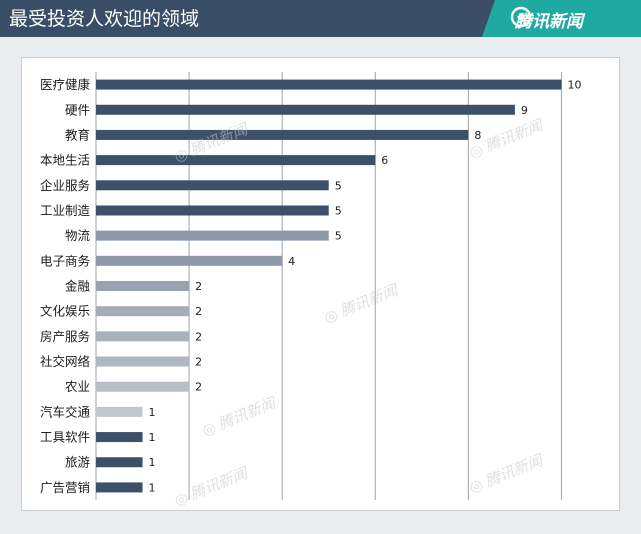 The width and height of the screenshot is (641, 534). What do you see at coordinates (77, 134) in the screenshot?
I see `category-label: 教育` at bounding box center [77, 134].